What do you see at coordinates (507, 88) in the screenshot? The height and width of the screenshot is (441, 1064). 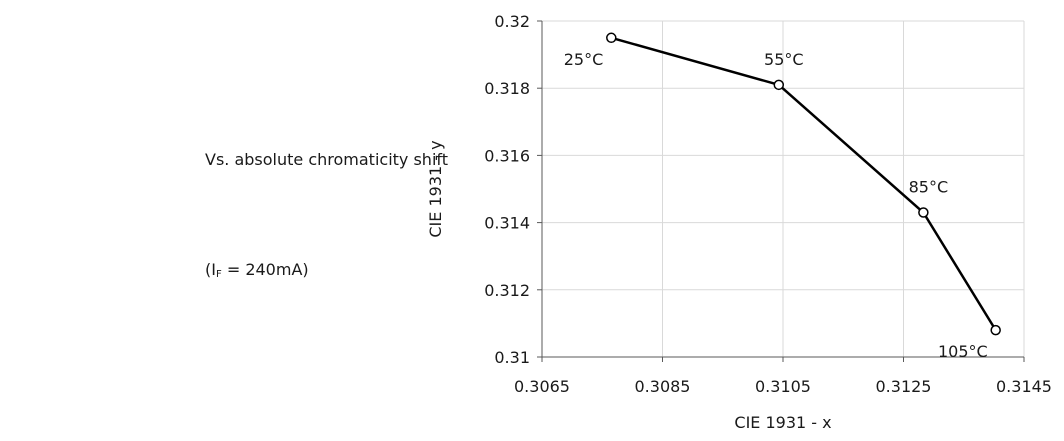 I see `y-tick-label: 0.318` at bounding box center [507, 88].